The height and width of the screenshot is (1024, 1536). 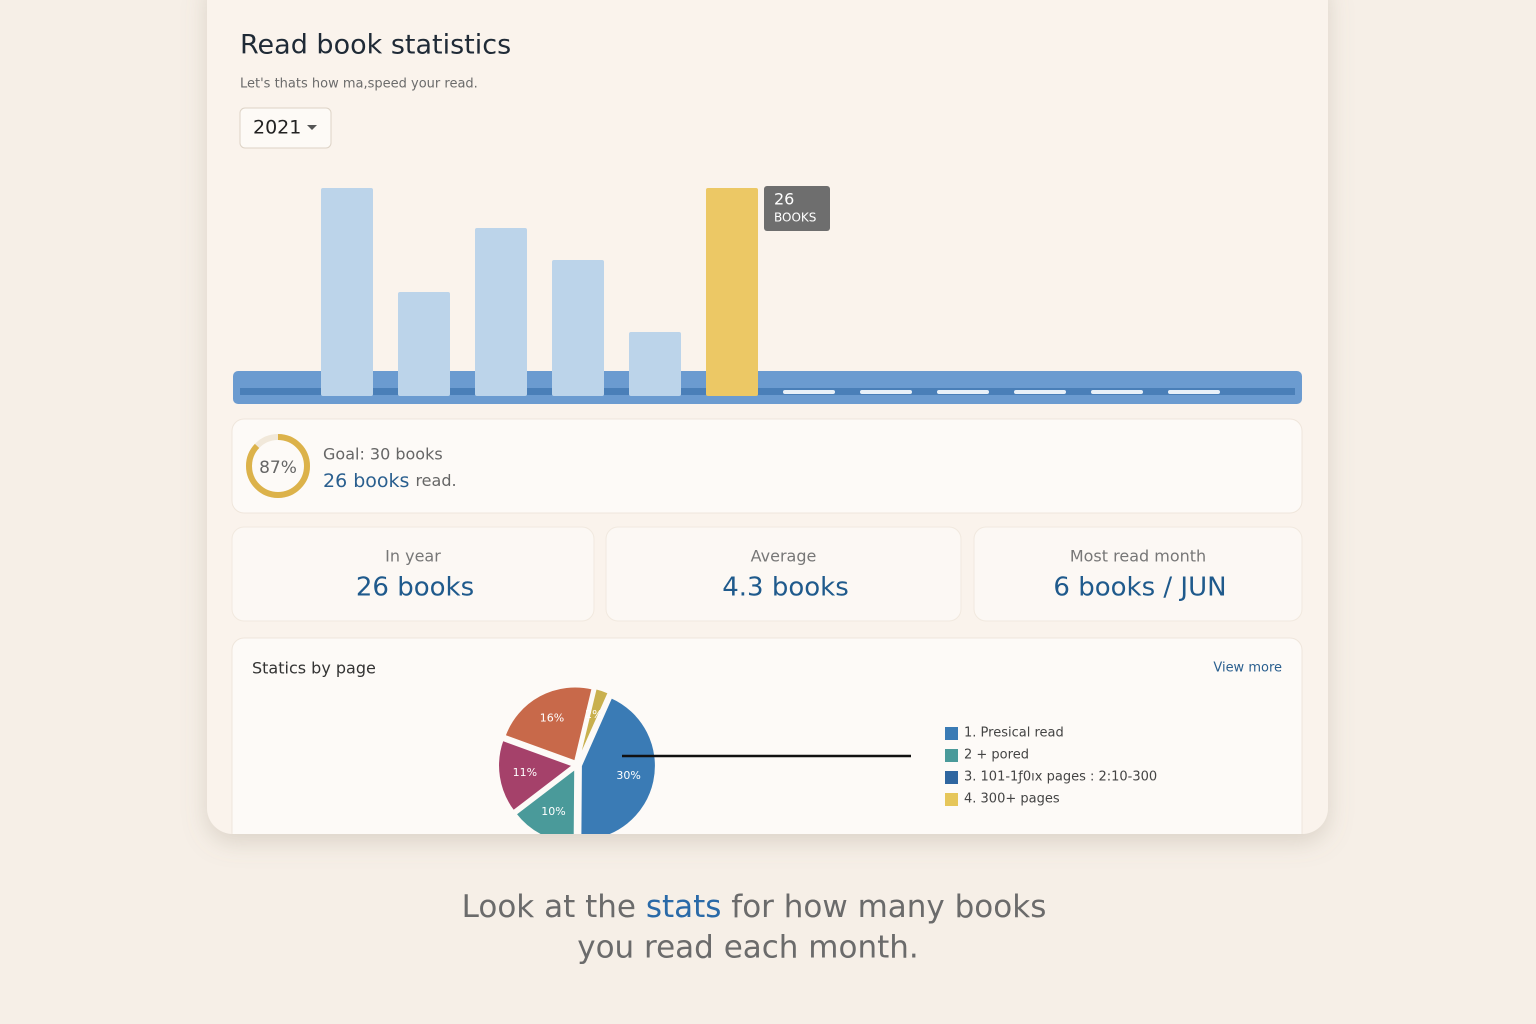 I want to click on stat-label: In year, so click(x=413, y=556).